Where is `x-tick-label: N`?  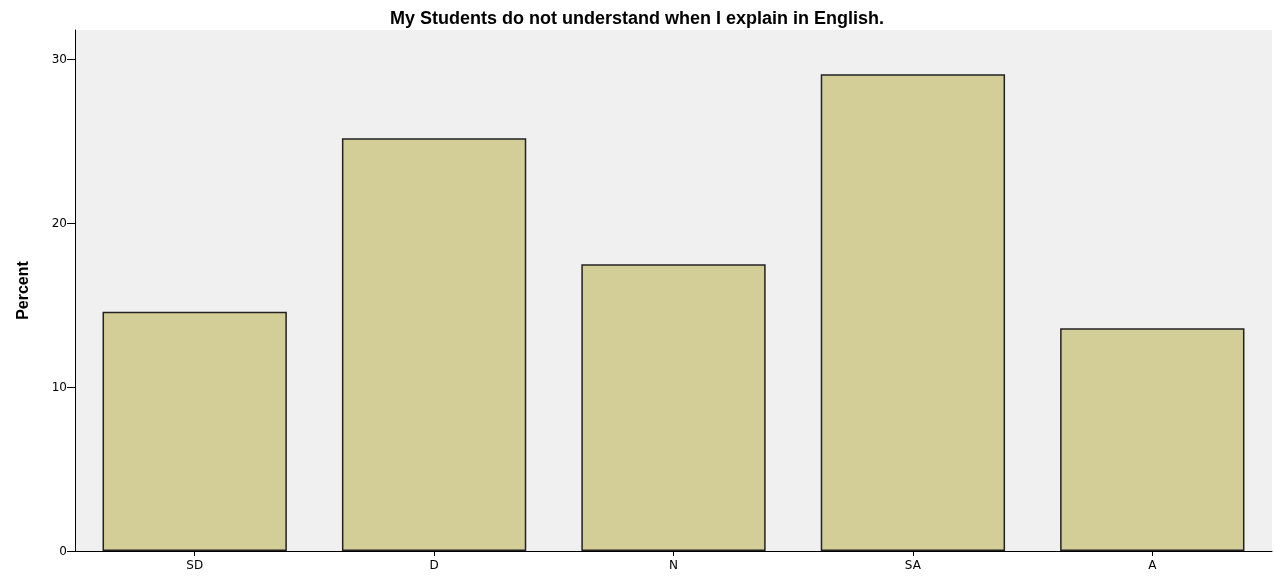 x-tick-label: N is located at coordinates (673, 565).